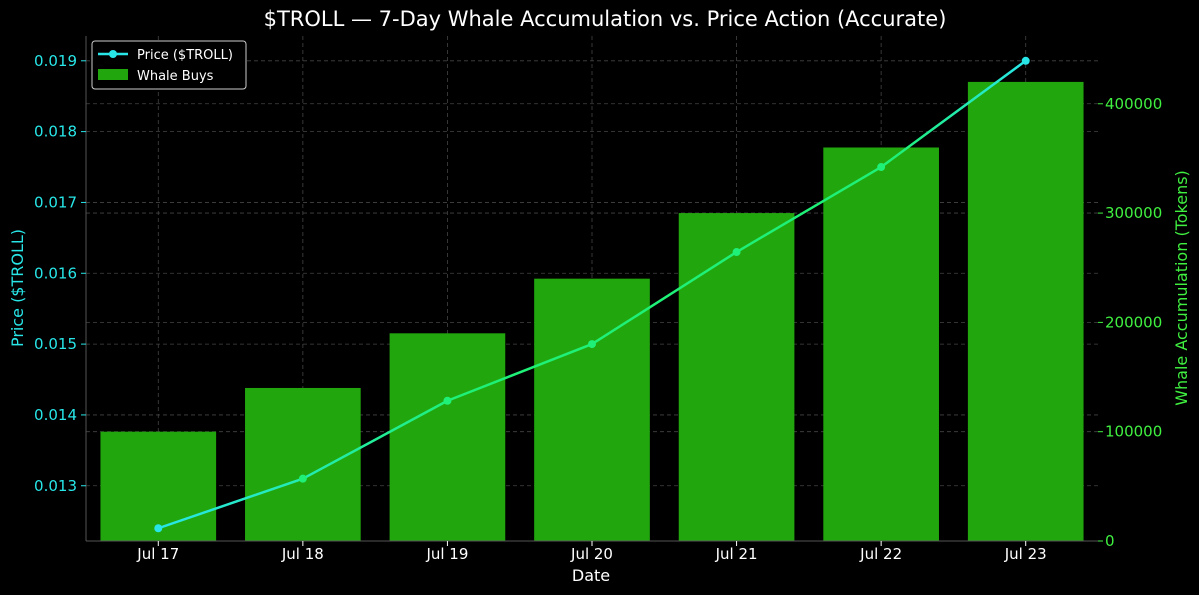 This screenshot has width=1199, height=595. What do you see at coordinates (1133, 322) in the screenshot?
I see `right-tick-label: 200000` at bounding box center [1133, 322].